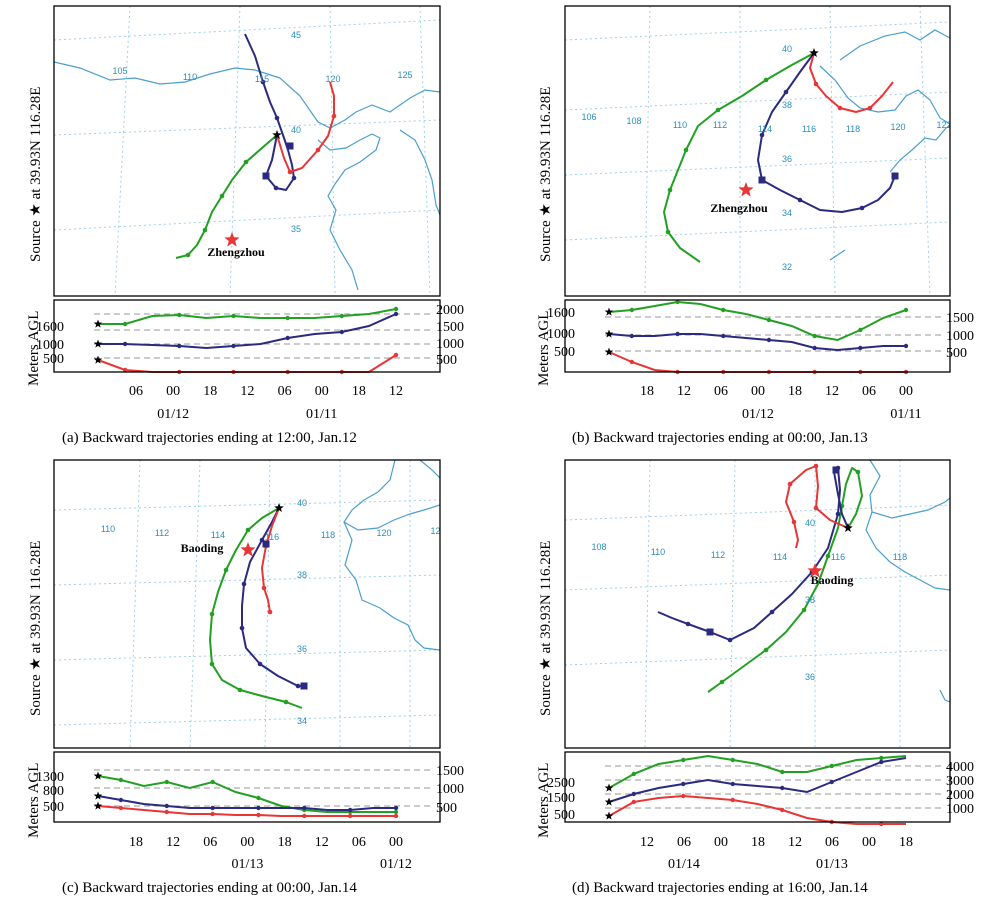 This screenshot has height=912, width=1000. I want to click on date-label: 01/13, so click(247, 864).